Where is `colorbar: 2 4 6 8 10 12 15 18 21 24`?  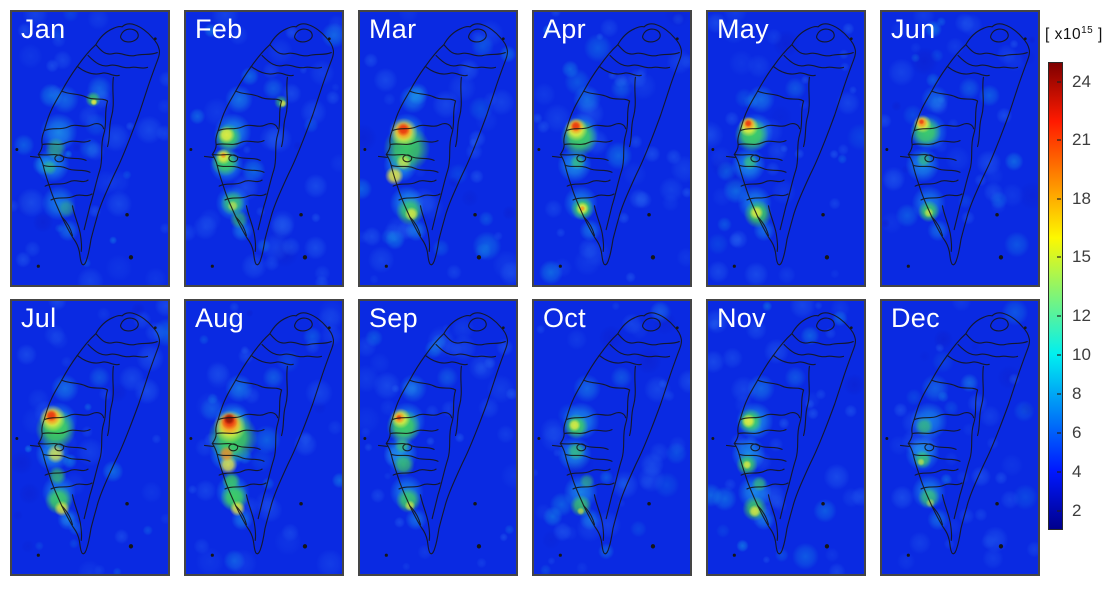 colorbar: 2 4 6 8 10 12 15 18 21 24 is located at coordinates (1080, 296).